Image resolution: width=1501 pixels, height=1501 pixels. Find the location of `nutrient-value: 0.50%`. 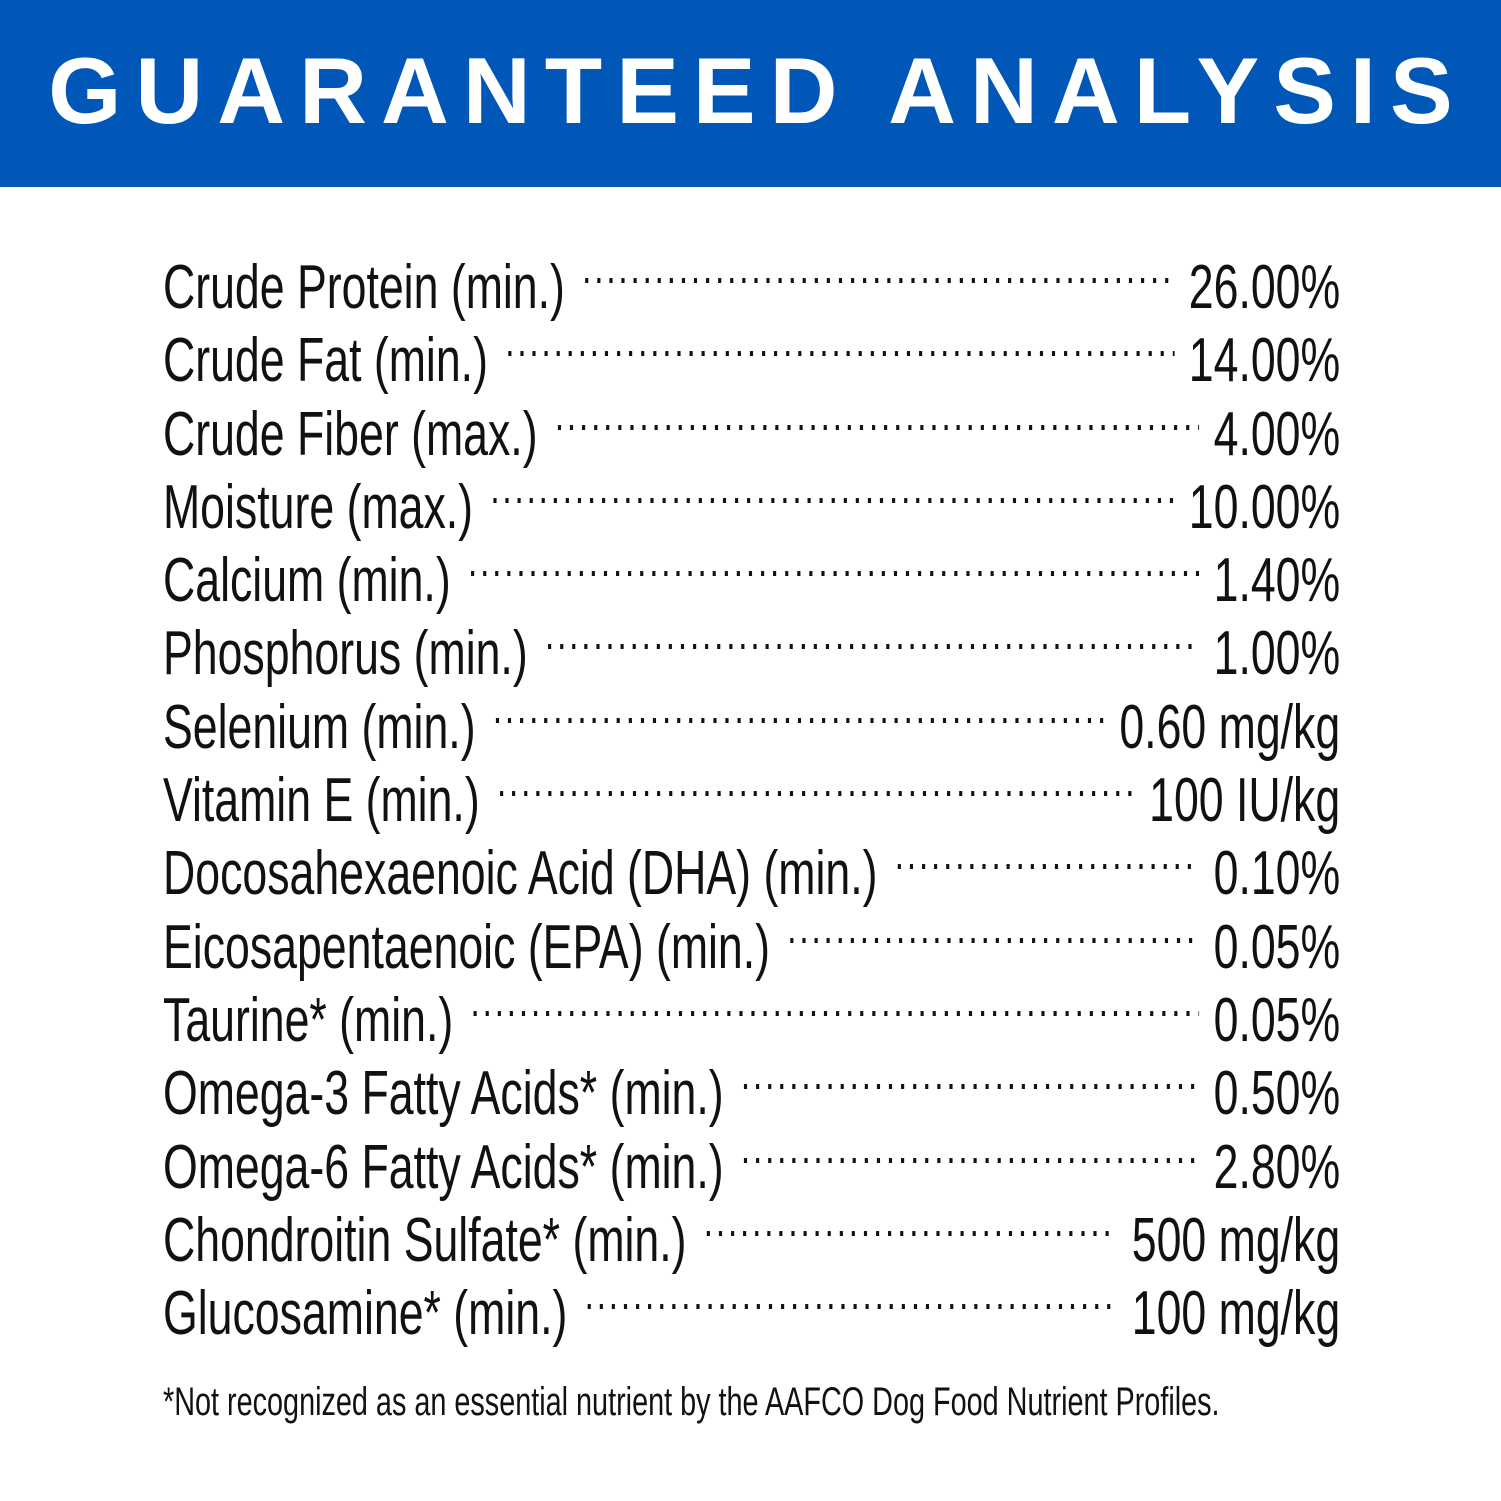

nutrient-value: 0.50% is located at coordinates (1277, 1094).